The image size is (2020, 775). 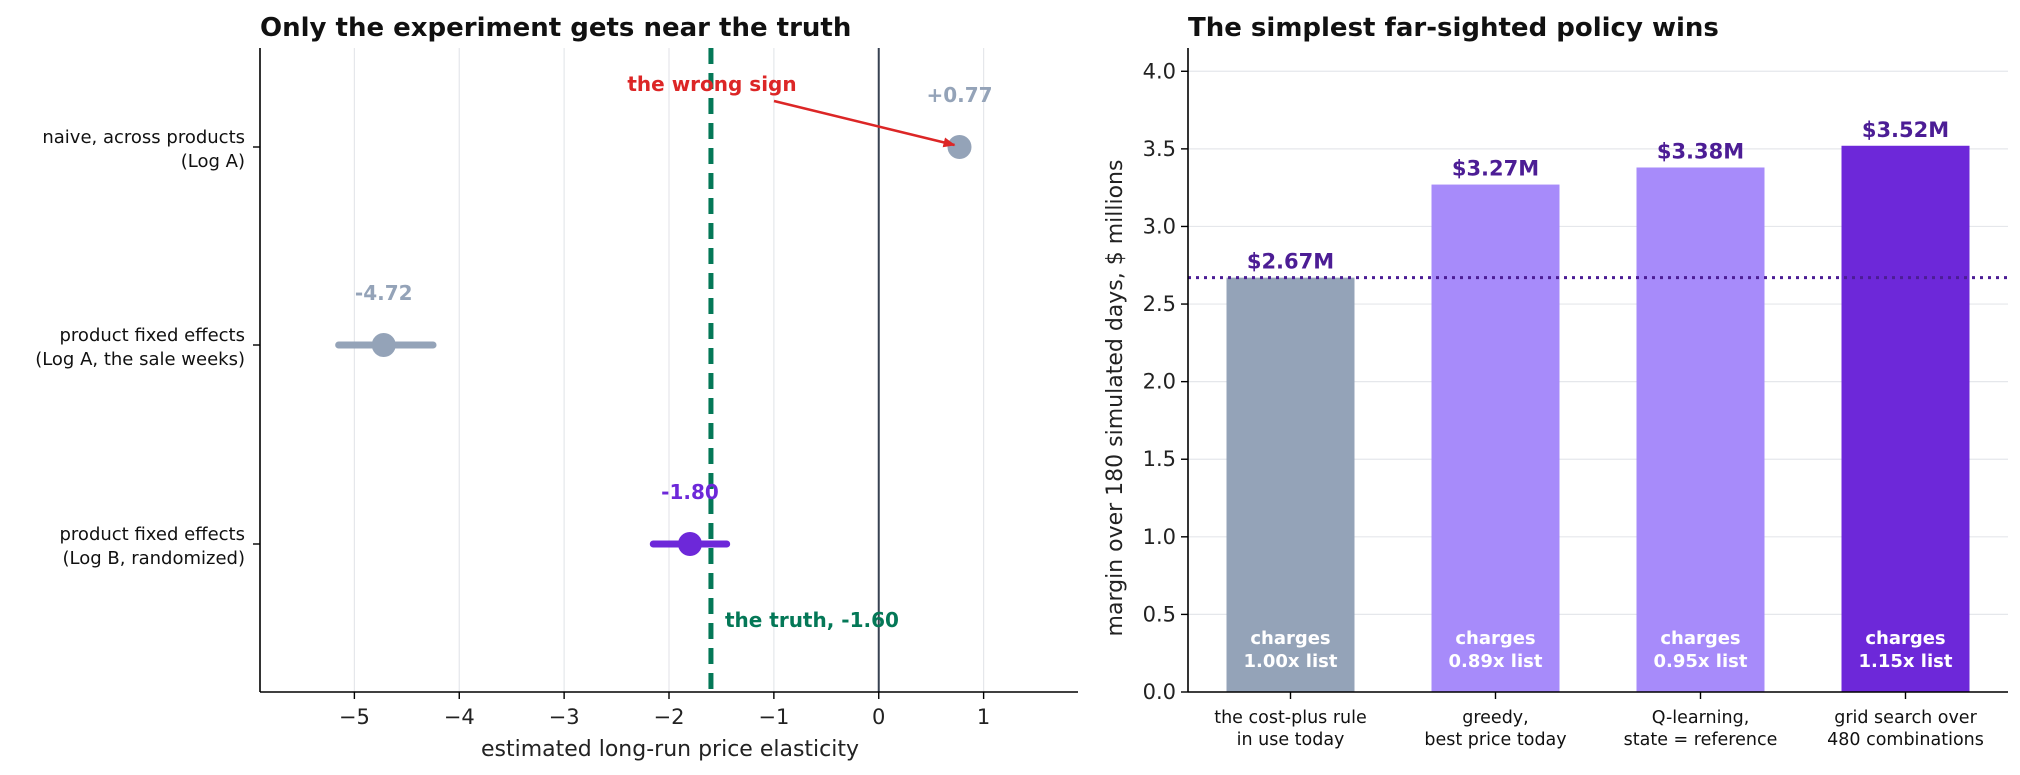 I want to click on x-tick-label: −1, so click(x=773, y=717).